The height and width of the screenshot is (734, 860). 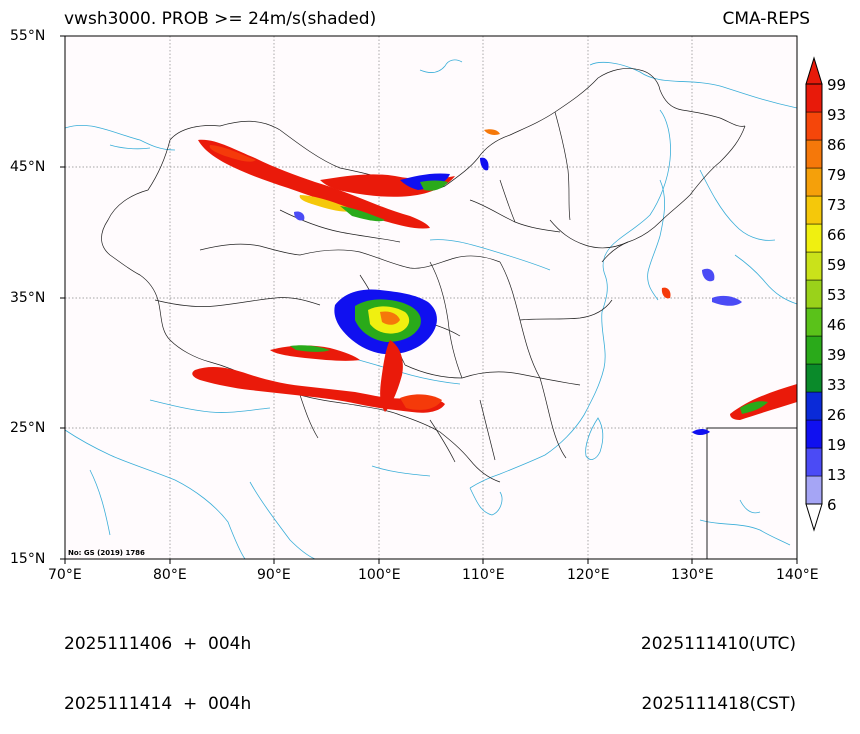 What do you see at coordinates (28, 428) in the screenshot?
I see `lat-label-25n: 25°N` at bounding box center [28, 428].